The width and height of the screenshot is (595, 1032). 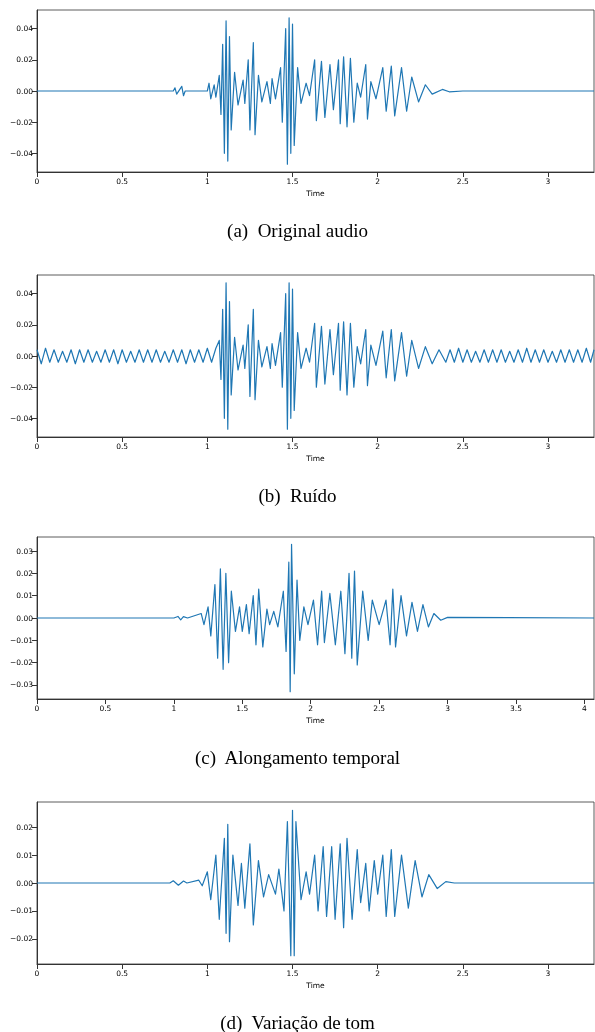 What do you see at coordinates (297, 758) in the screenshot?
I see `text: (c) Alongamento temporal` at bounding box center [297, 758].